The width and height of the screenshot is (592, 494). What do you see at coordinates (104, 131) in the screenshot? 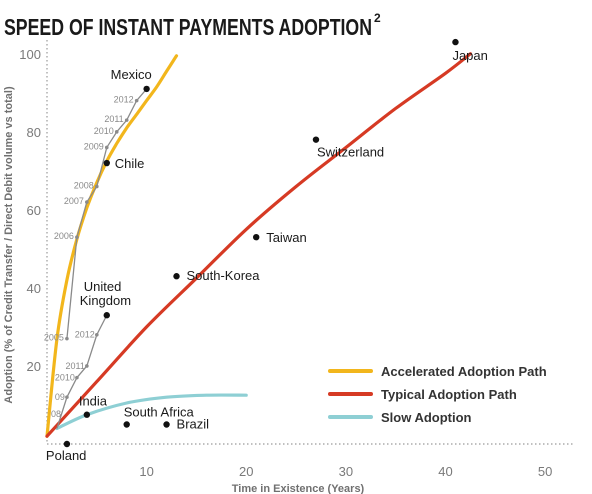
I see `mexico-year-label: 2010` at bounding box center [104, 131].